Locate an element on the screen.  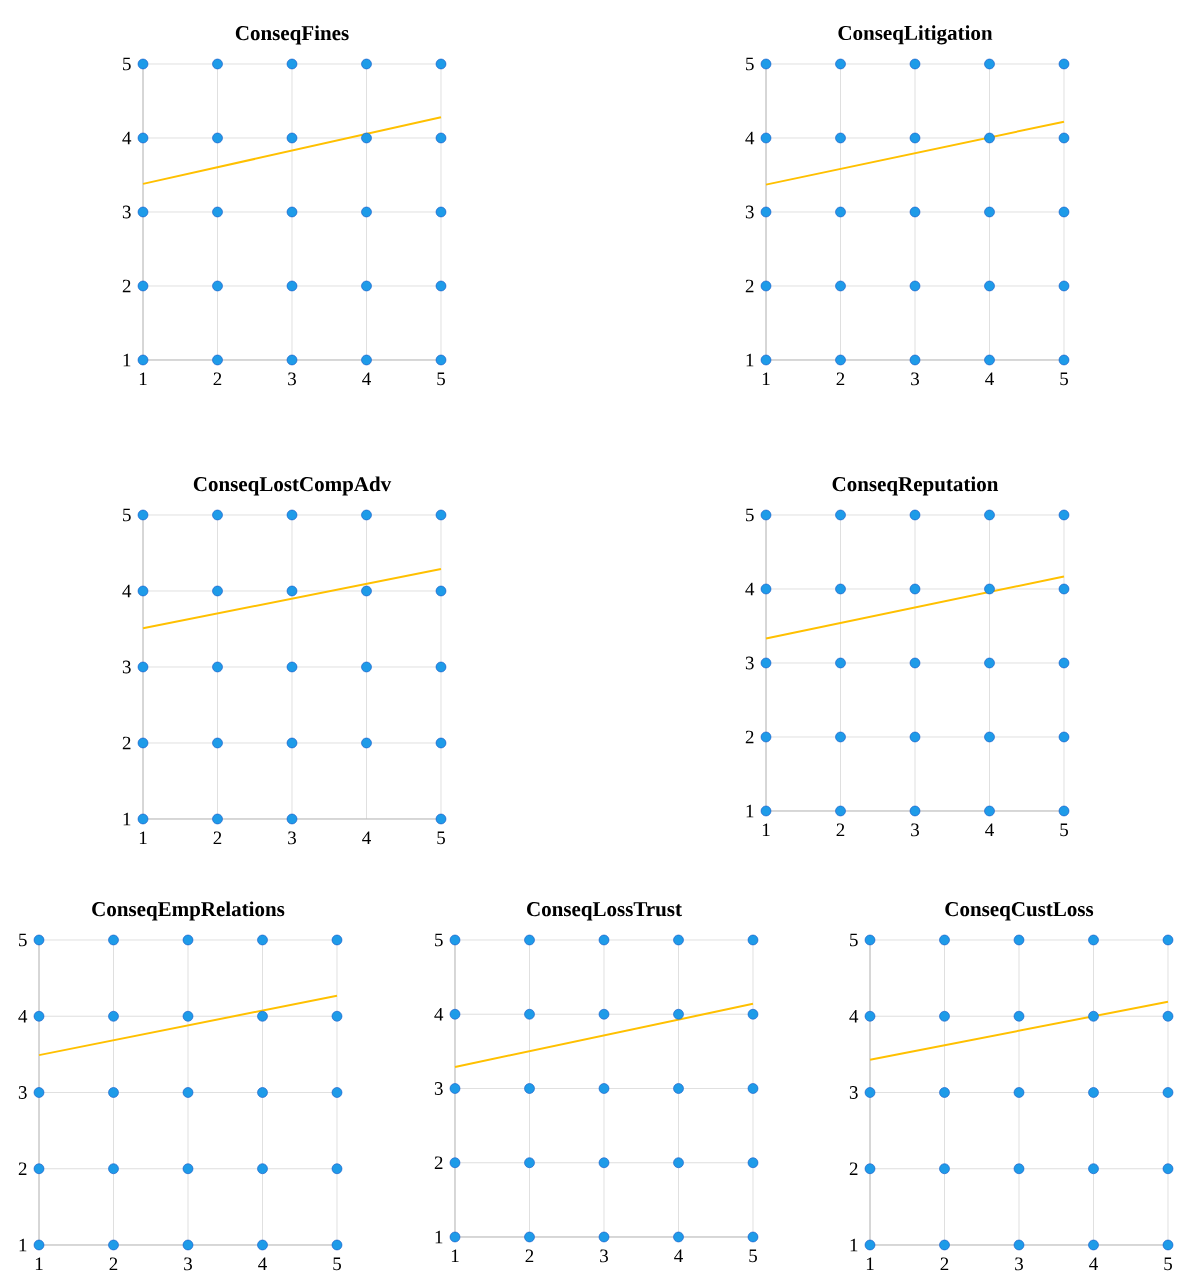
x-tick-label: 5 is located at coordinates (1064, 379).